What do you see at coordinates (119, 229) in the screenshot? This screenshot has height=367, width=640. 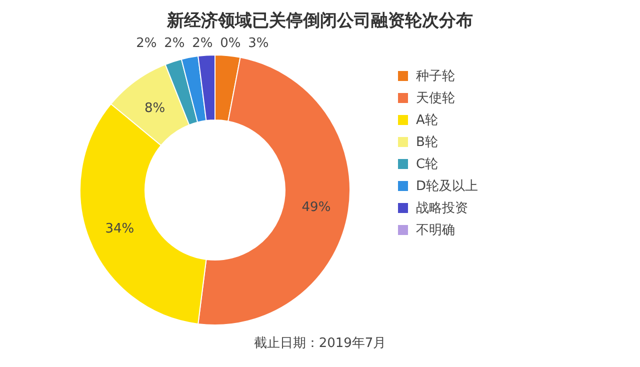 I see `data-label: 34%` at bounding box center [119, 229].